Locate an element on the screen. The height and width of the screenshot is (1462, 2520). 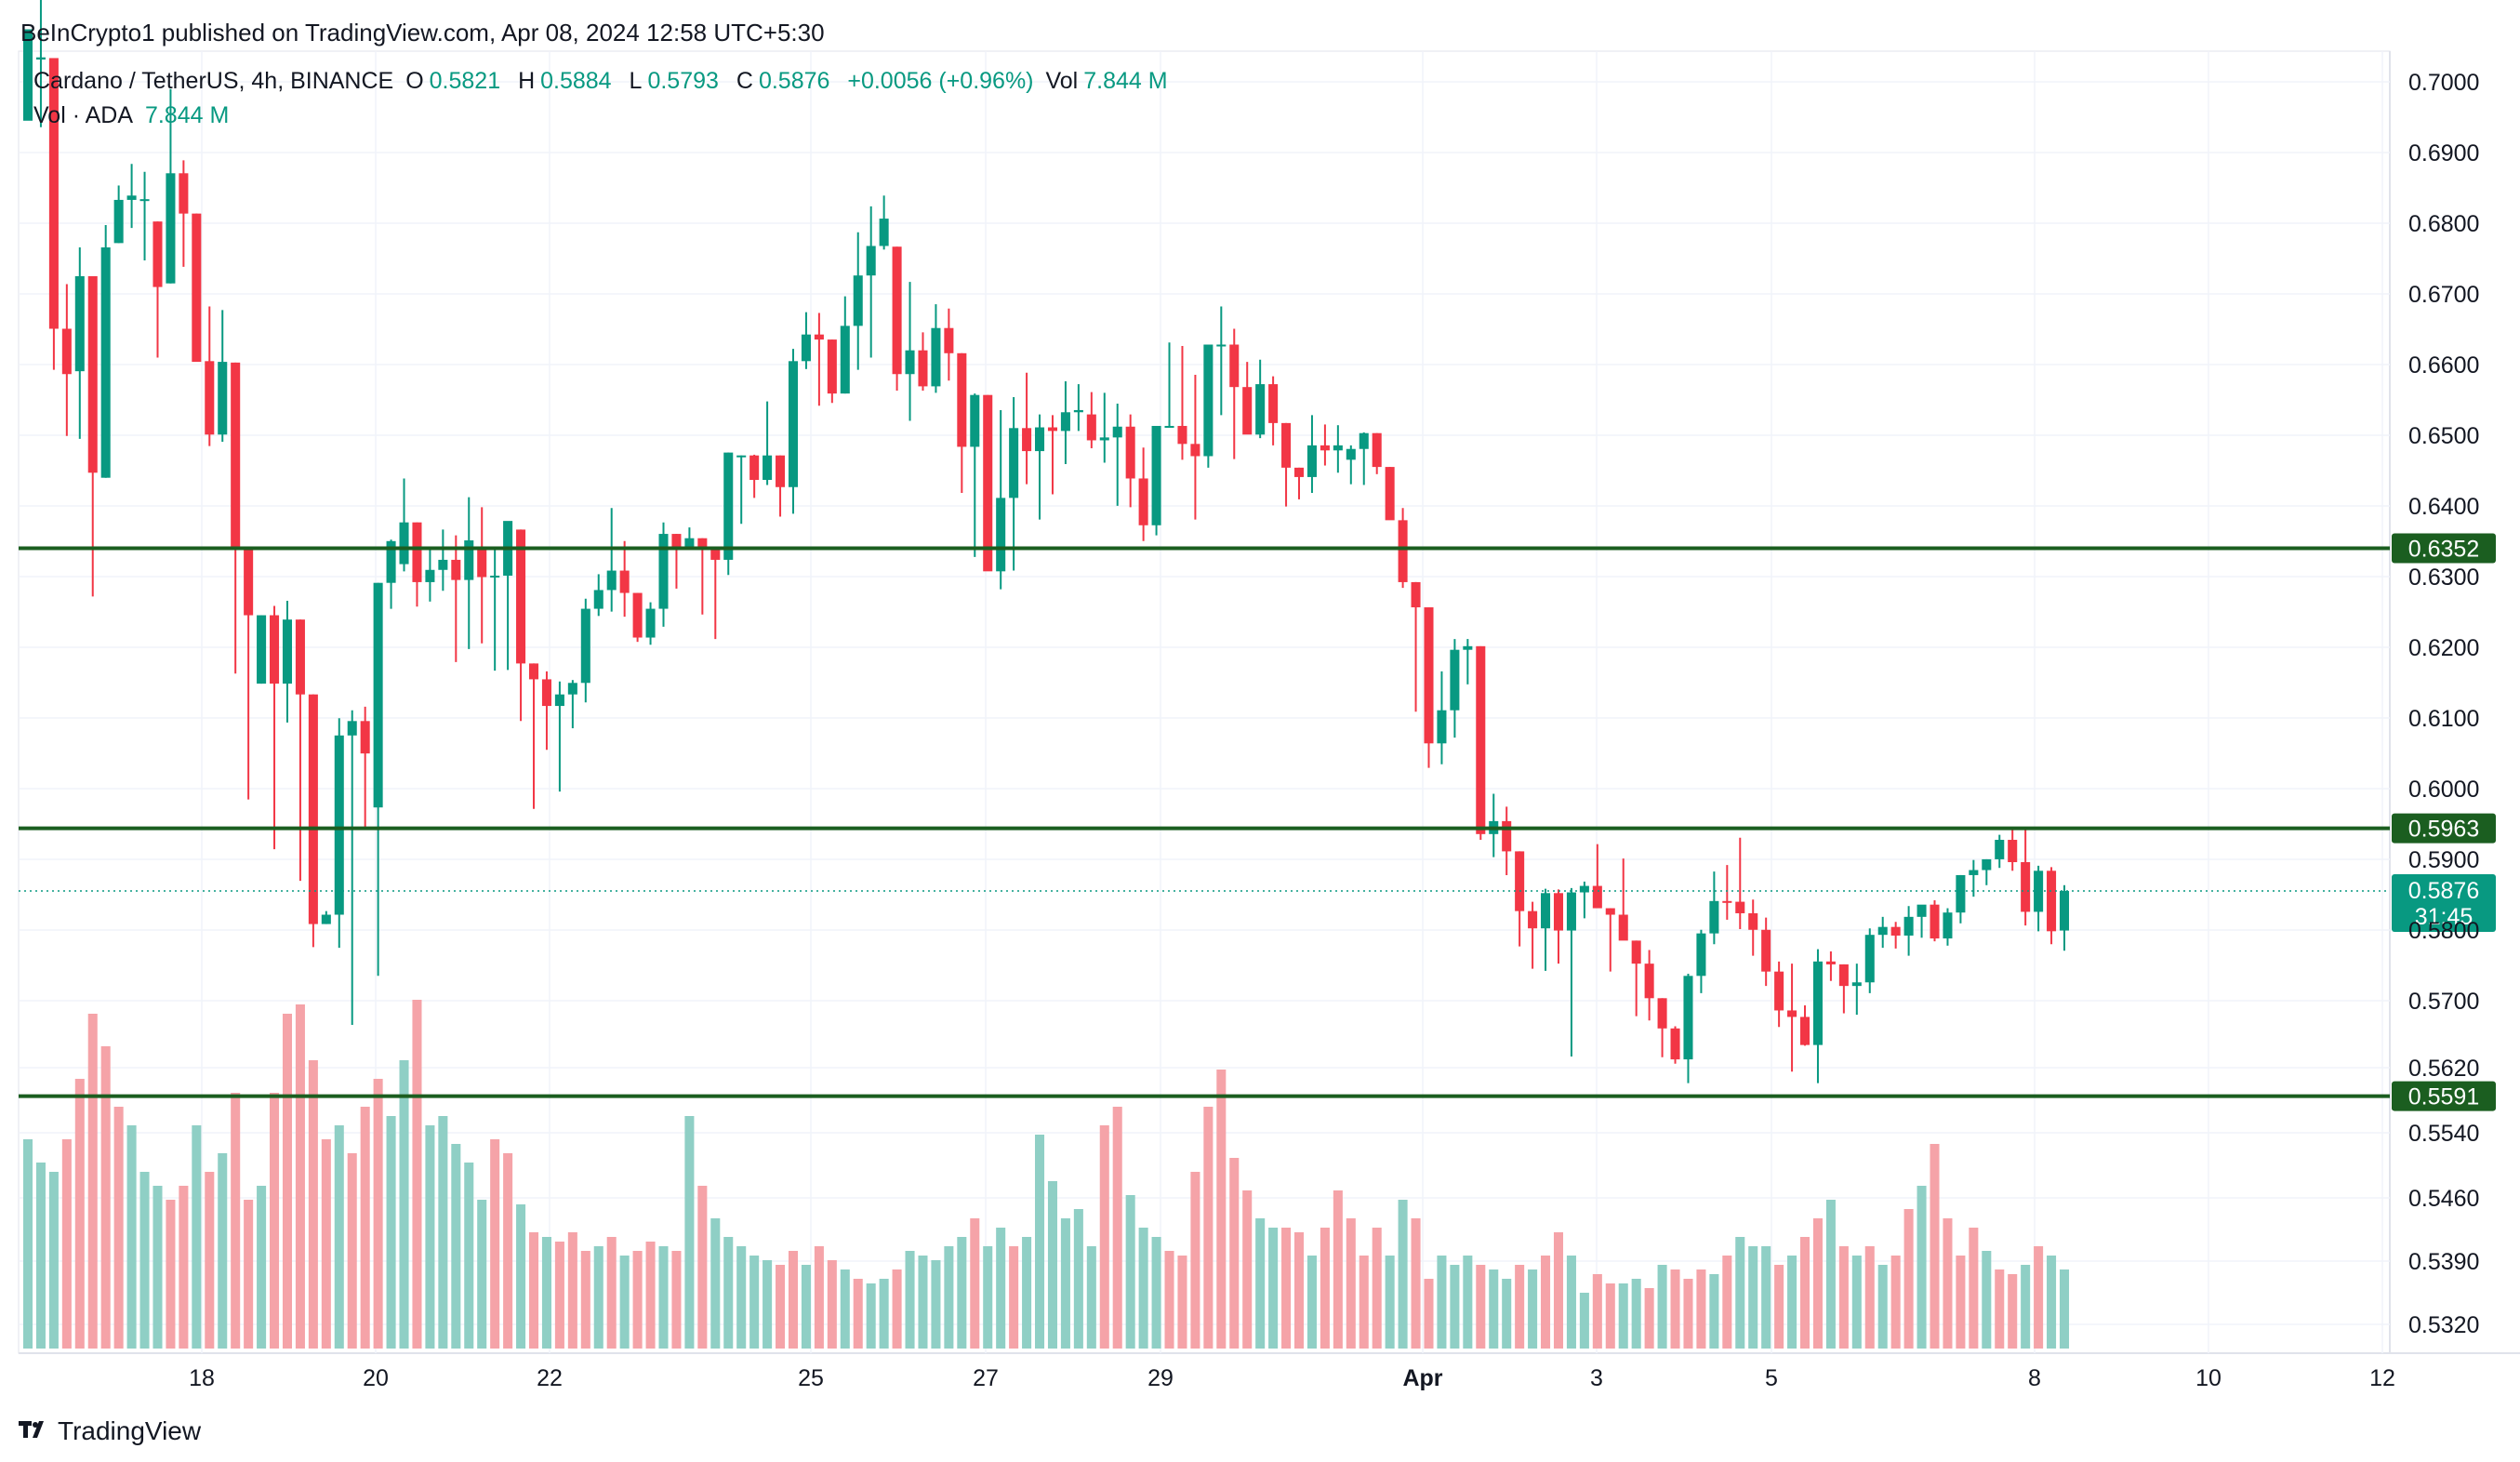
x-tick-label: 3 is located at coordinates (1596, 1378).